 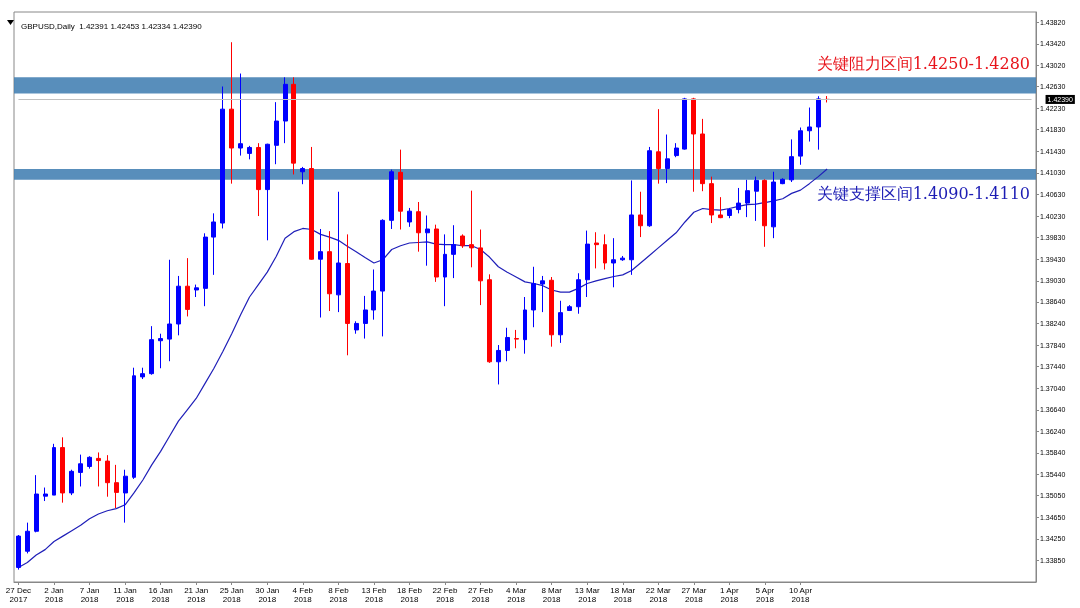 What do you see at coordinates (231, 595) in the screenshot?
I see `x-tick-label: 25 Jan 2018` at bounding box center [231, 595].